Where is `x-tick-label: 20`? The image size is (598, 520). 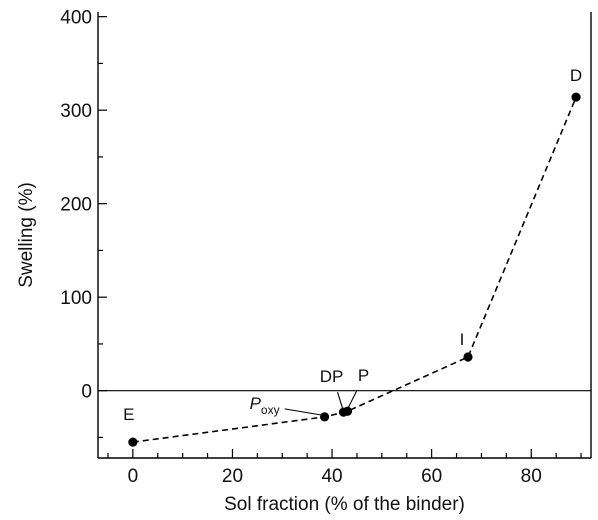
x-tick-label: 20 is located at coordinates (232, 476).